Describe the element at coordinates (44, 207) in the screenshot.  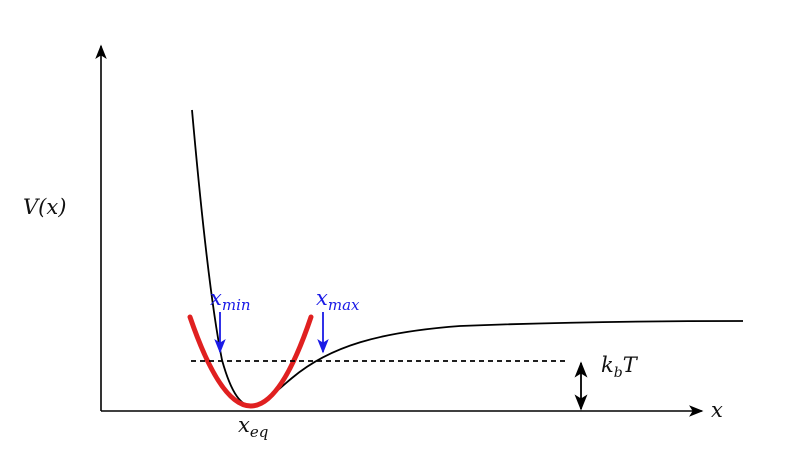
I see `y-axis-label: V(x)` at that location.